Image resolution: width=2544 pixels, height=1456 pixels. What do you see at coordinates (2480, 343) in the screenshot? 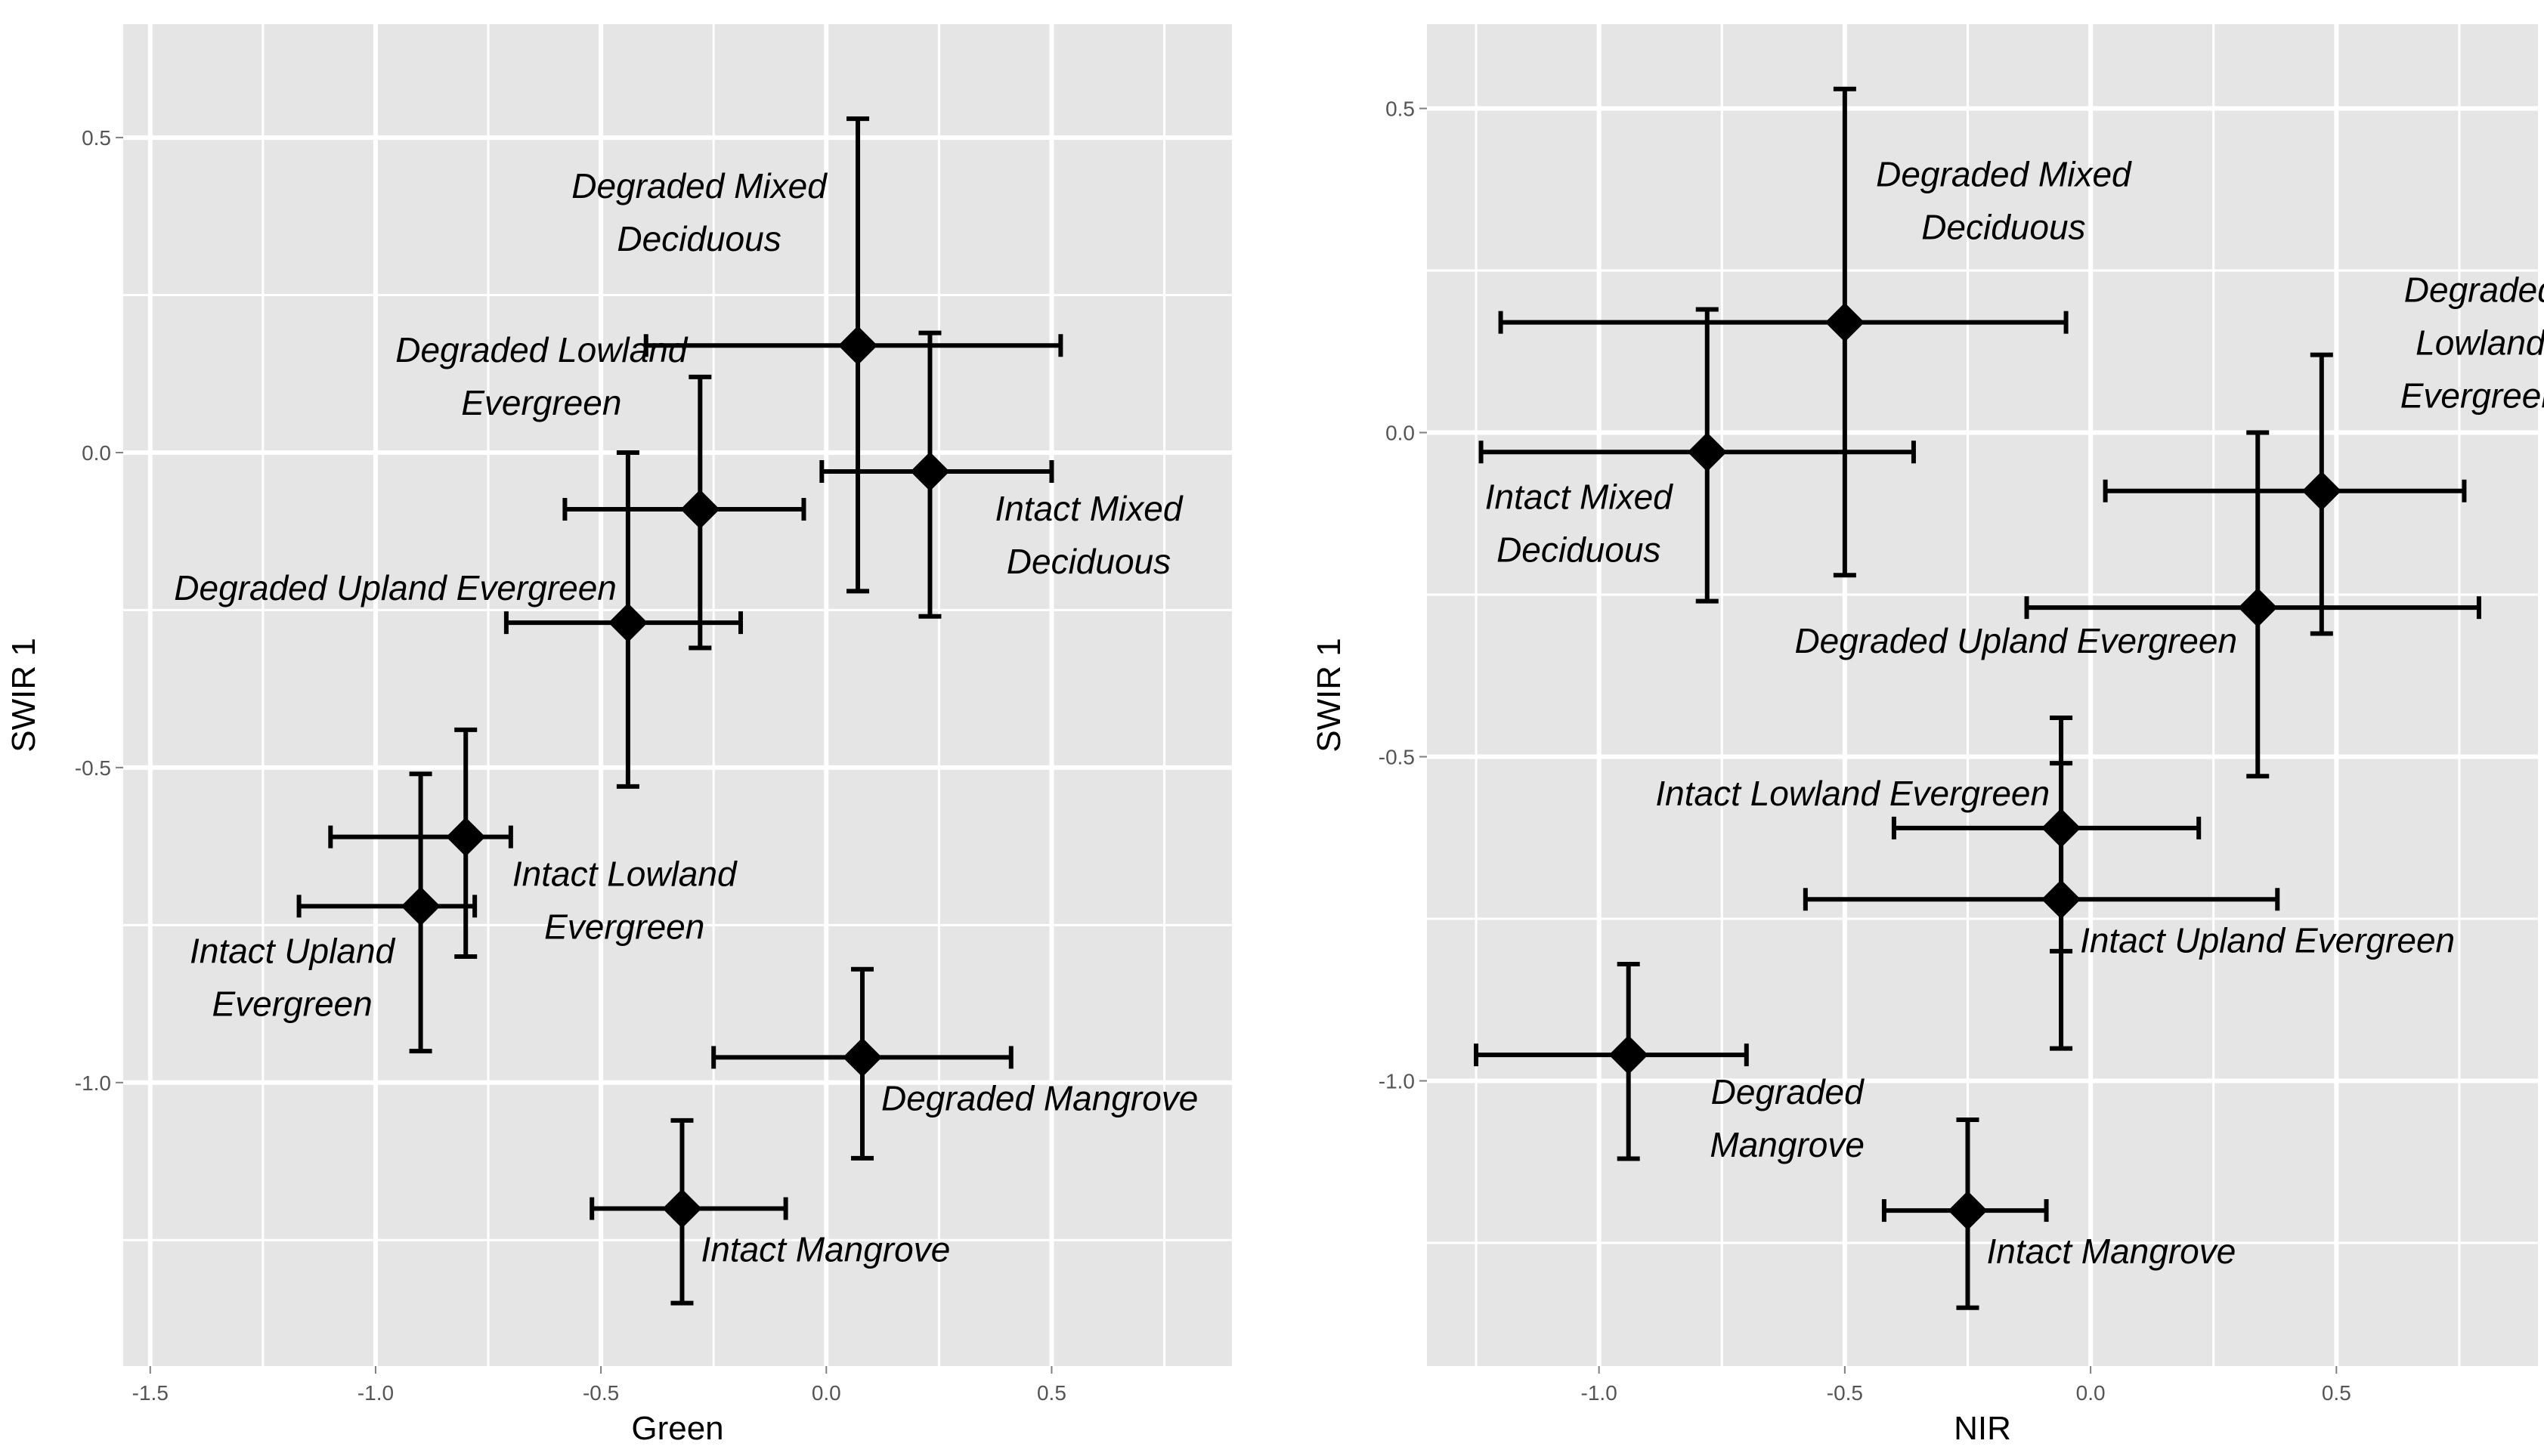
I see `point-label: Lowland` at bounding box center [2480, 343].